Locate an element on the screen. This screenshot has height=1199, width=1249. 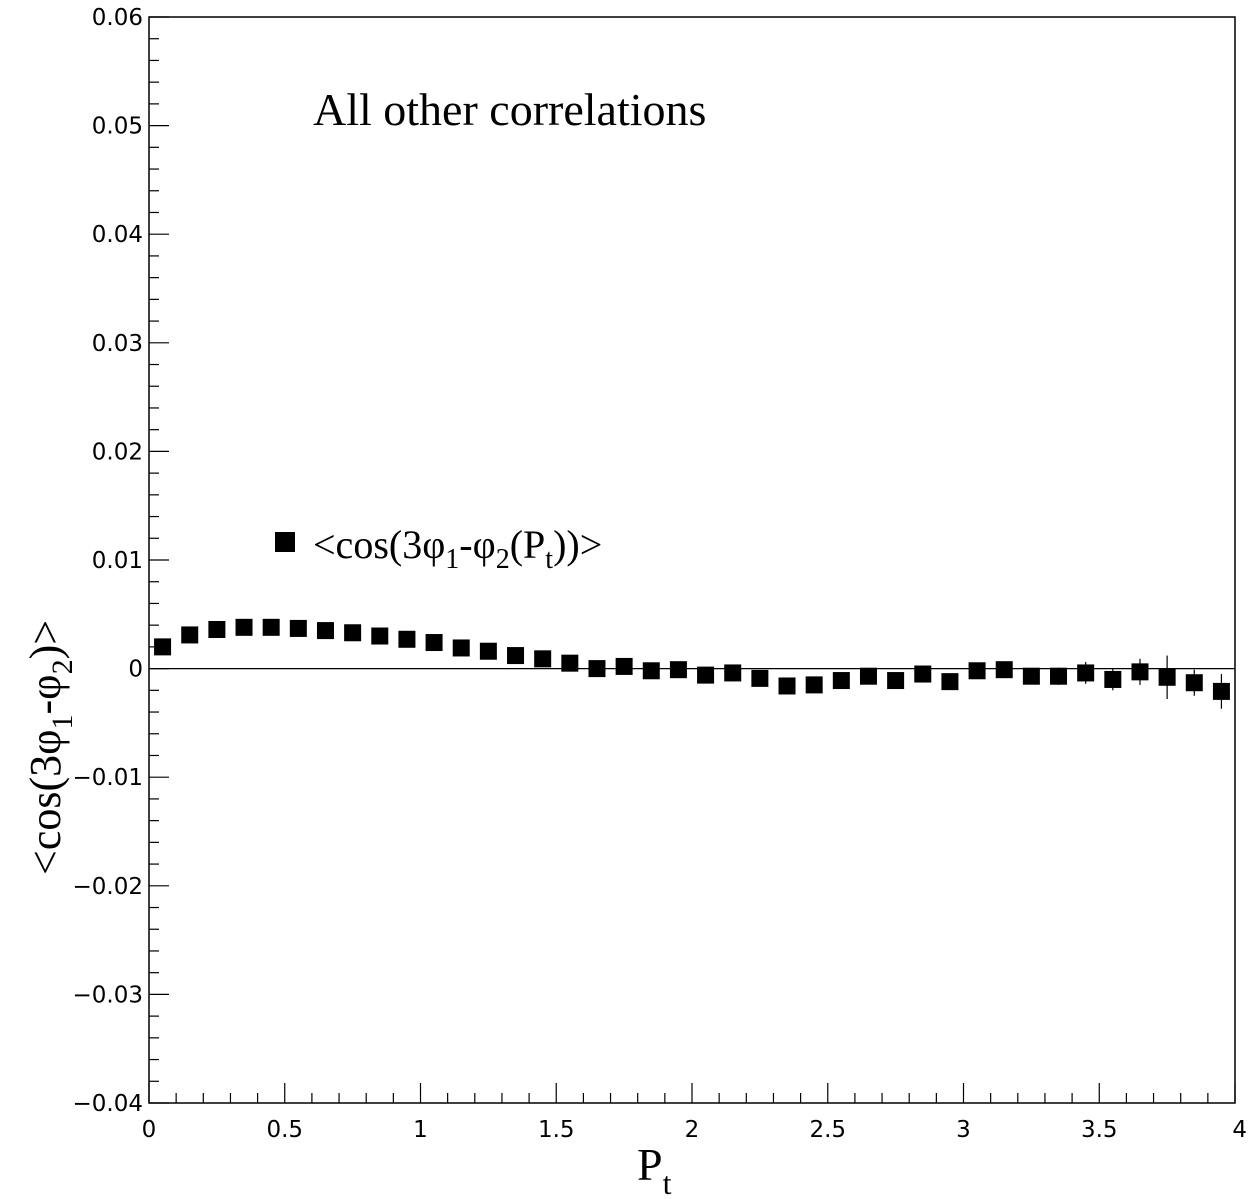
x-tick-label: 2 is located at coordinates (692, 1130).